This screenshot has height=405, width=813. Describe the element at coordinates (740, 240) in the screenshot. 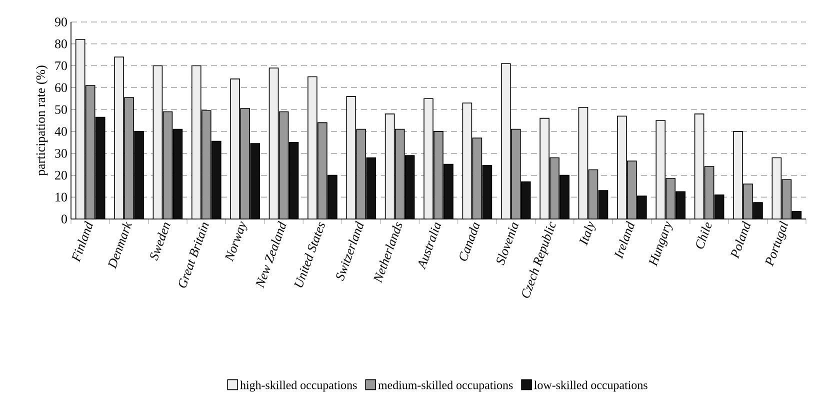

I see `x-tick-label: Poland` at that location.